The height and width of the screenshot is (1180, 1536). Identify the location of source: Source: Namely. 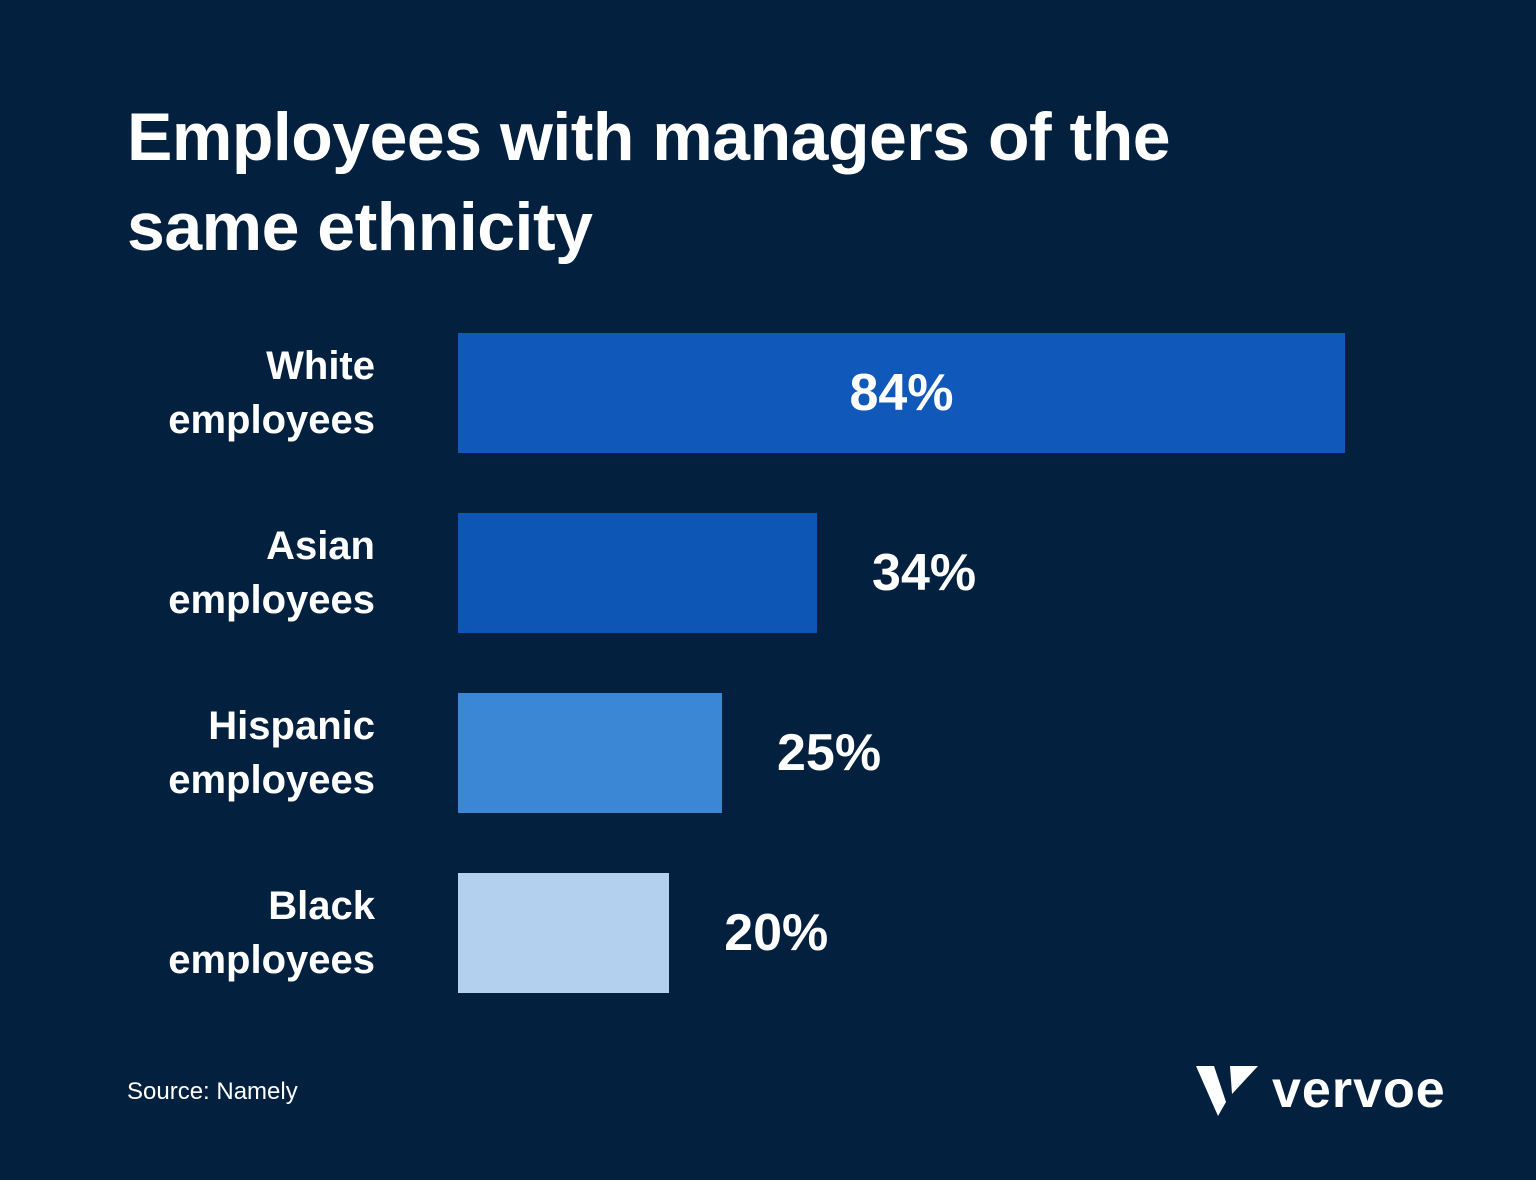
(212, 1091).